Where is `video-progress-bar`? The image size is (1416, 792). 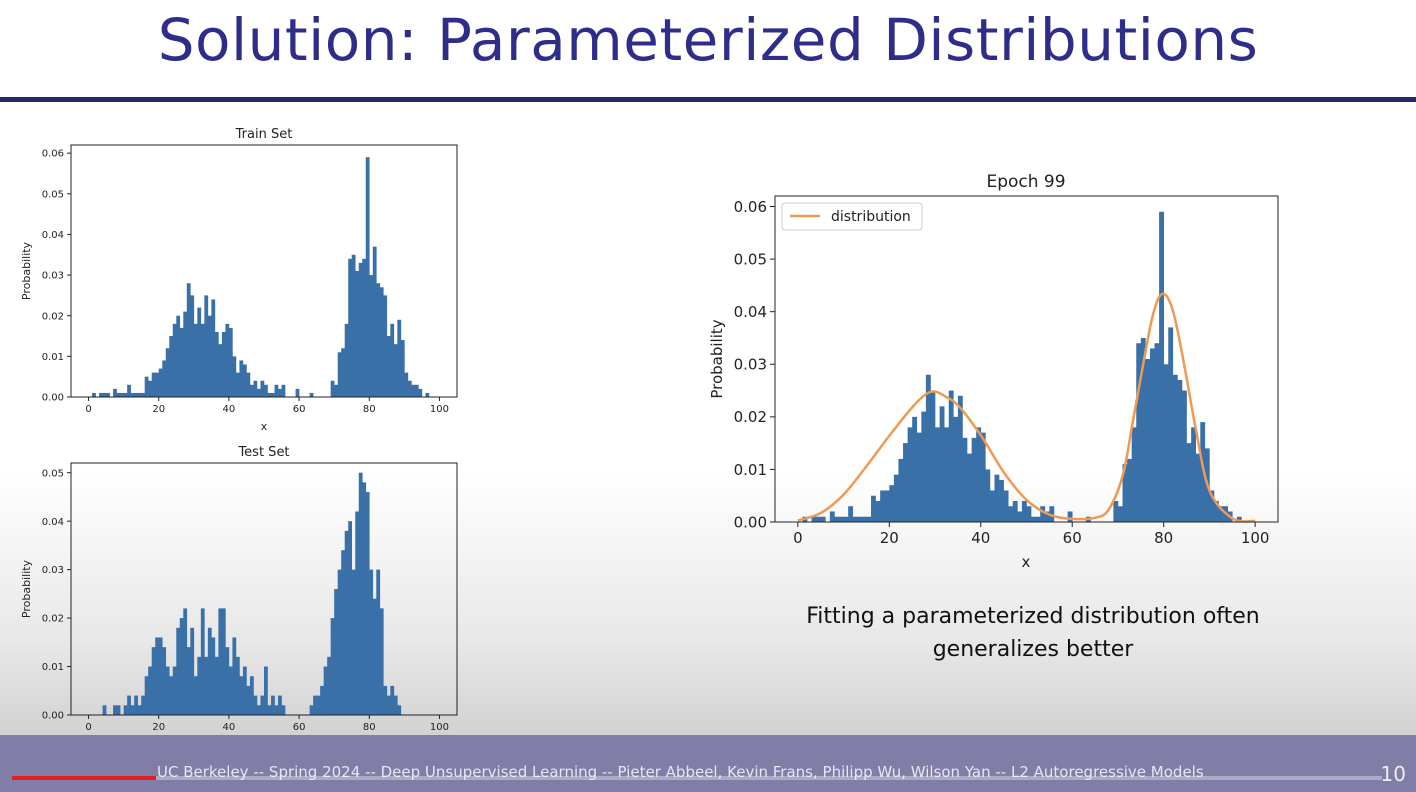
video-progress-bar is located at coordinates (697, 778).